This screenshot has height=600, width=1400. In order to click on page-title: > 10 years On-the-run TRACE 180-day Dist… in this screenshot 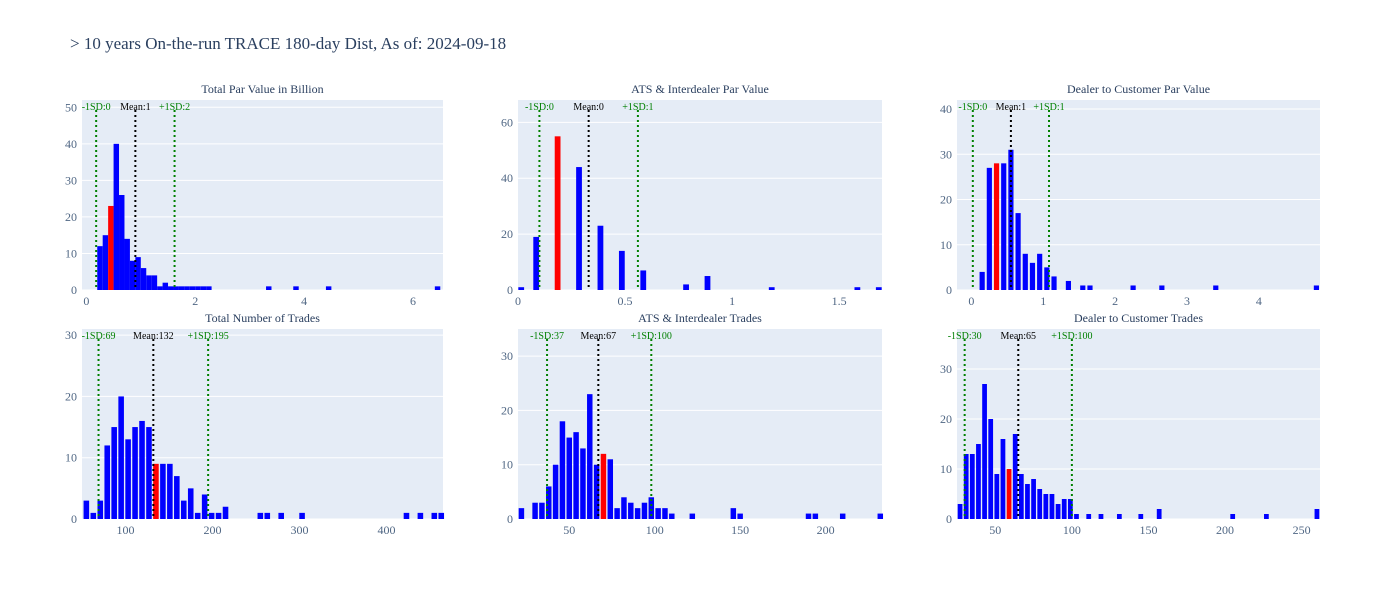, I will do `click(288, 43)`.